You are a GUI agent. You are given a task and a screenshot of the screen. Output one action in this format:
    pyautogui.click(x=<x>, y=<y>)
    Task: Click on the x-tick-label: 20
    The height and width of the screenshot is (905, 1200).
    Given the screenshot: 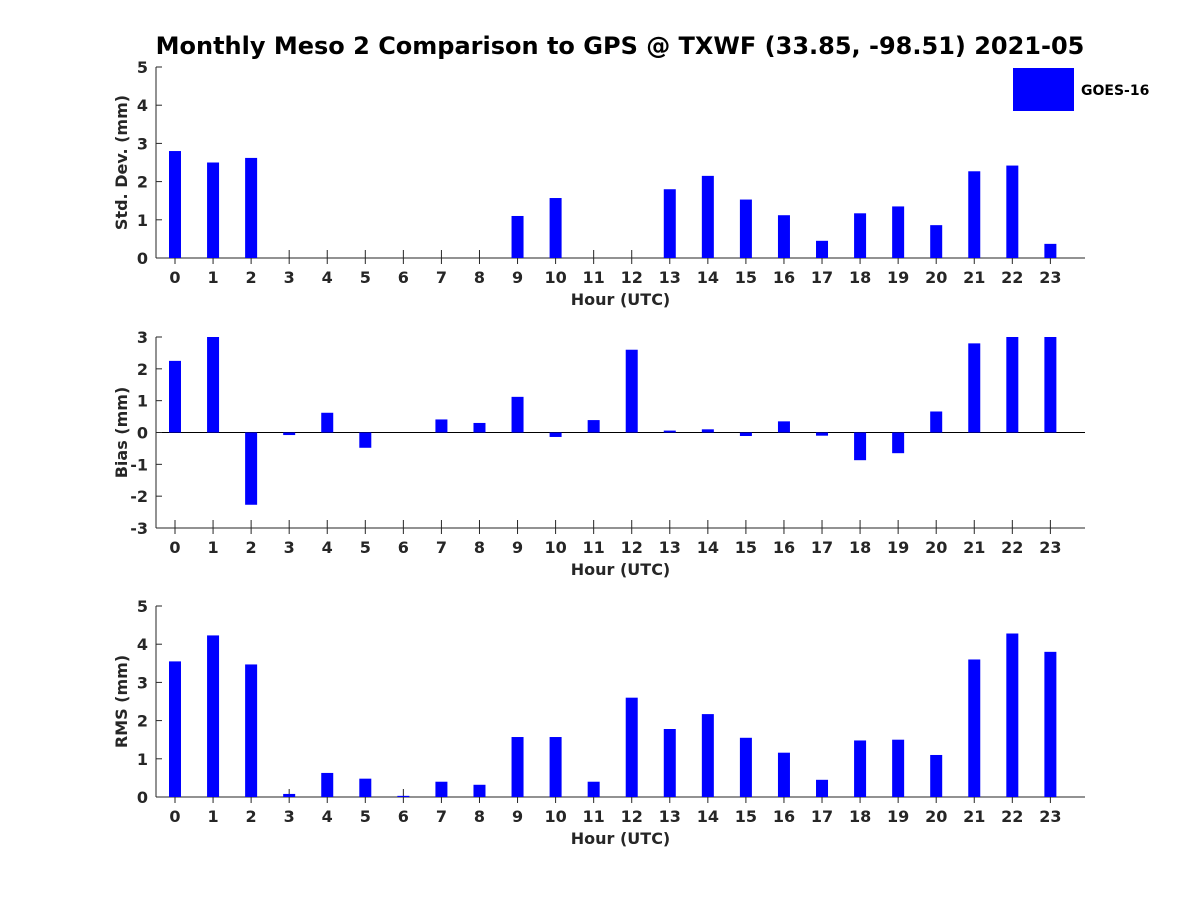 What is the action you would take?
    pyautogui.click(x=936, y=277)
    